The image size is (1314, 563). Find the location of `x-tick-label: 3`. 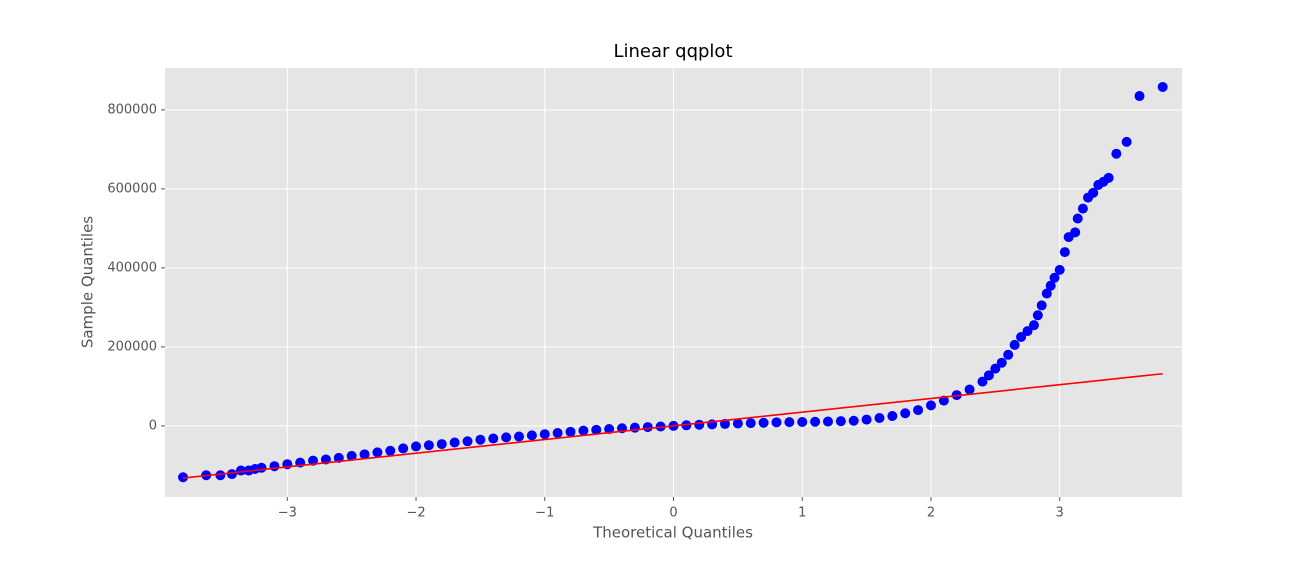

x-tick-label: 3 is located at coordinates (1060, 513).